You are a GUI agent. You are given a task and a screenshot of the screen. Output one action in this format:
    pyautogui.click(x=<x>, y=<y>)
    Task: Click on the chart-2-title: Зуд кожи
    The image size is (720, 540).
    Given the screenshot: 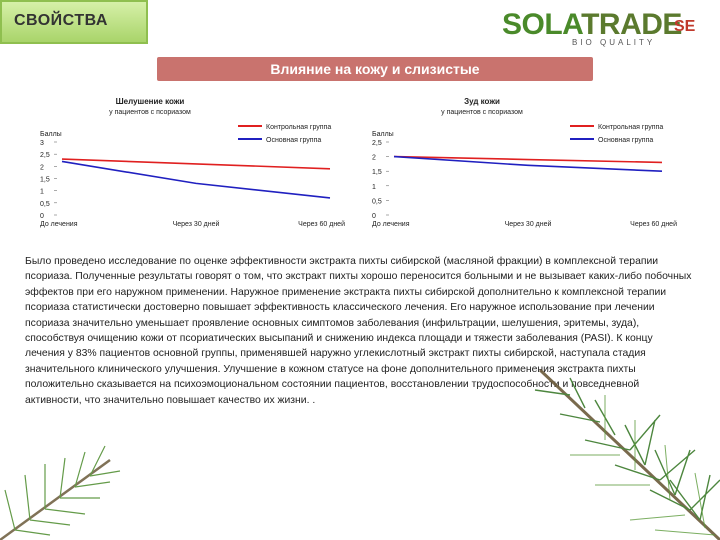 What is the action you would take?
    pyautogui.click(x=482, y=101)
    